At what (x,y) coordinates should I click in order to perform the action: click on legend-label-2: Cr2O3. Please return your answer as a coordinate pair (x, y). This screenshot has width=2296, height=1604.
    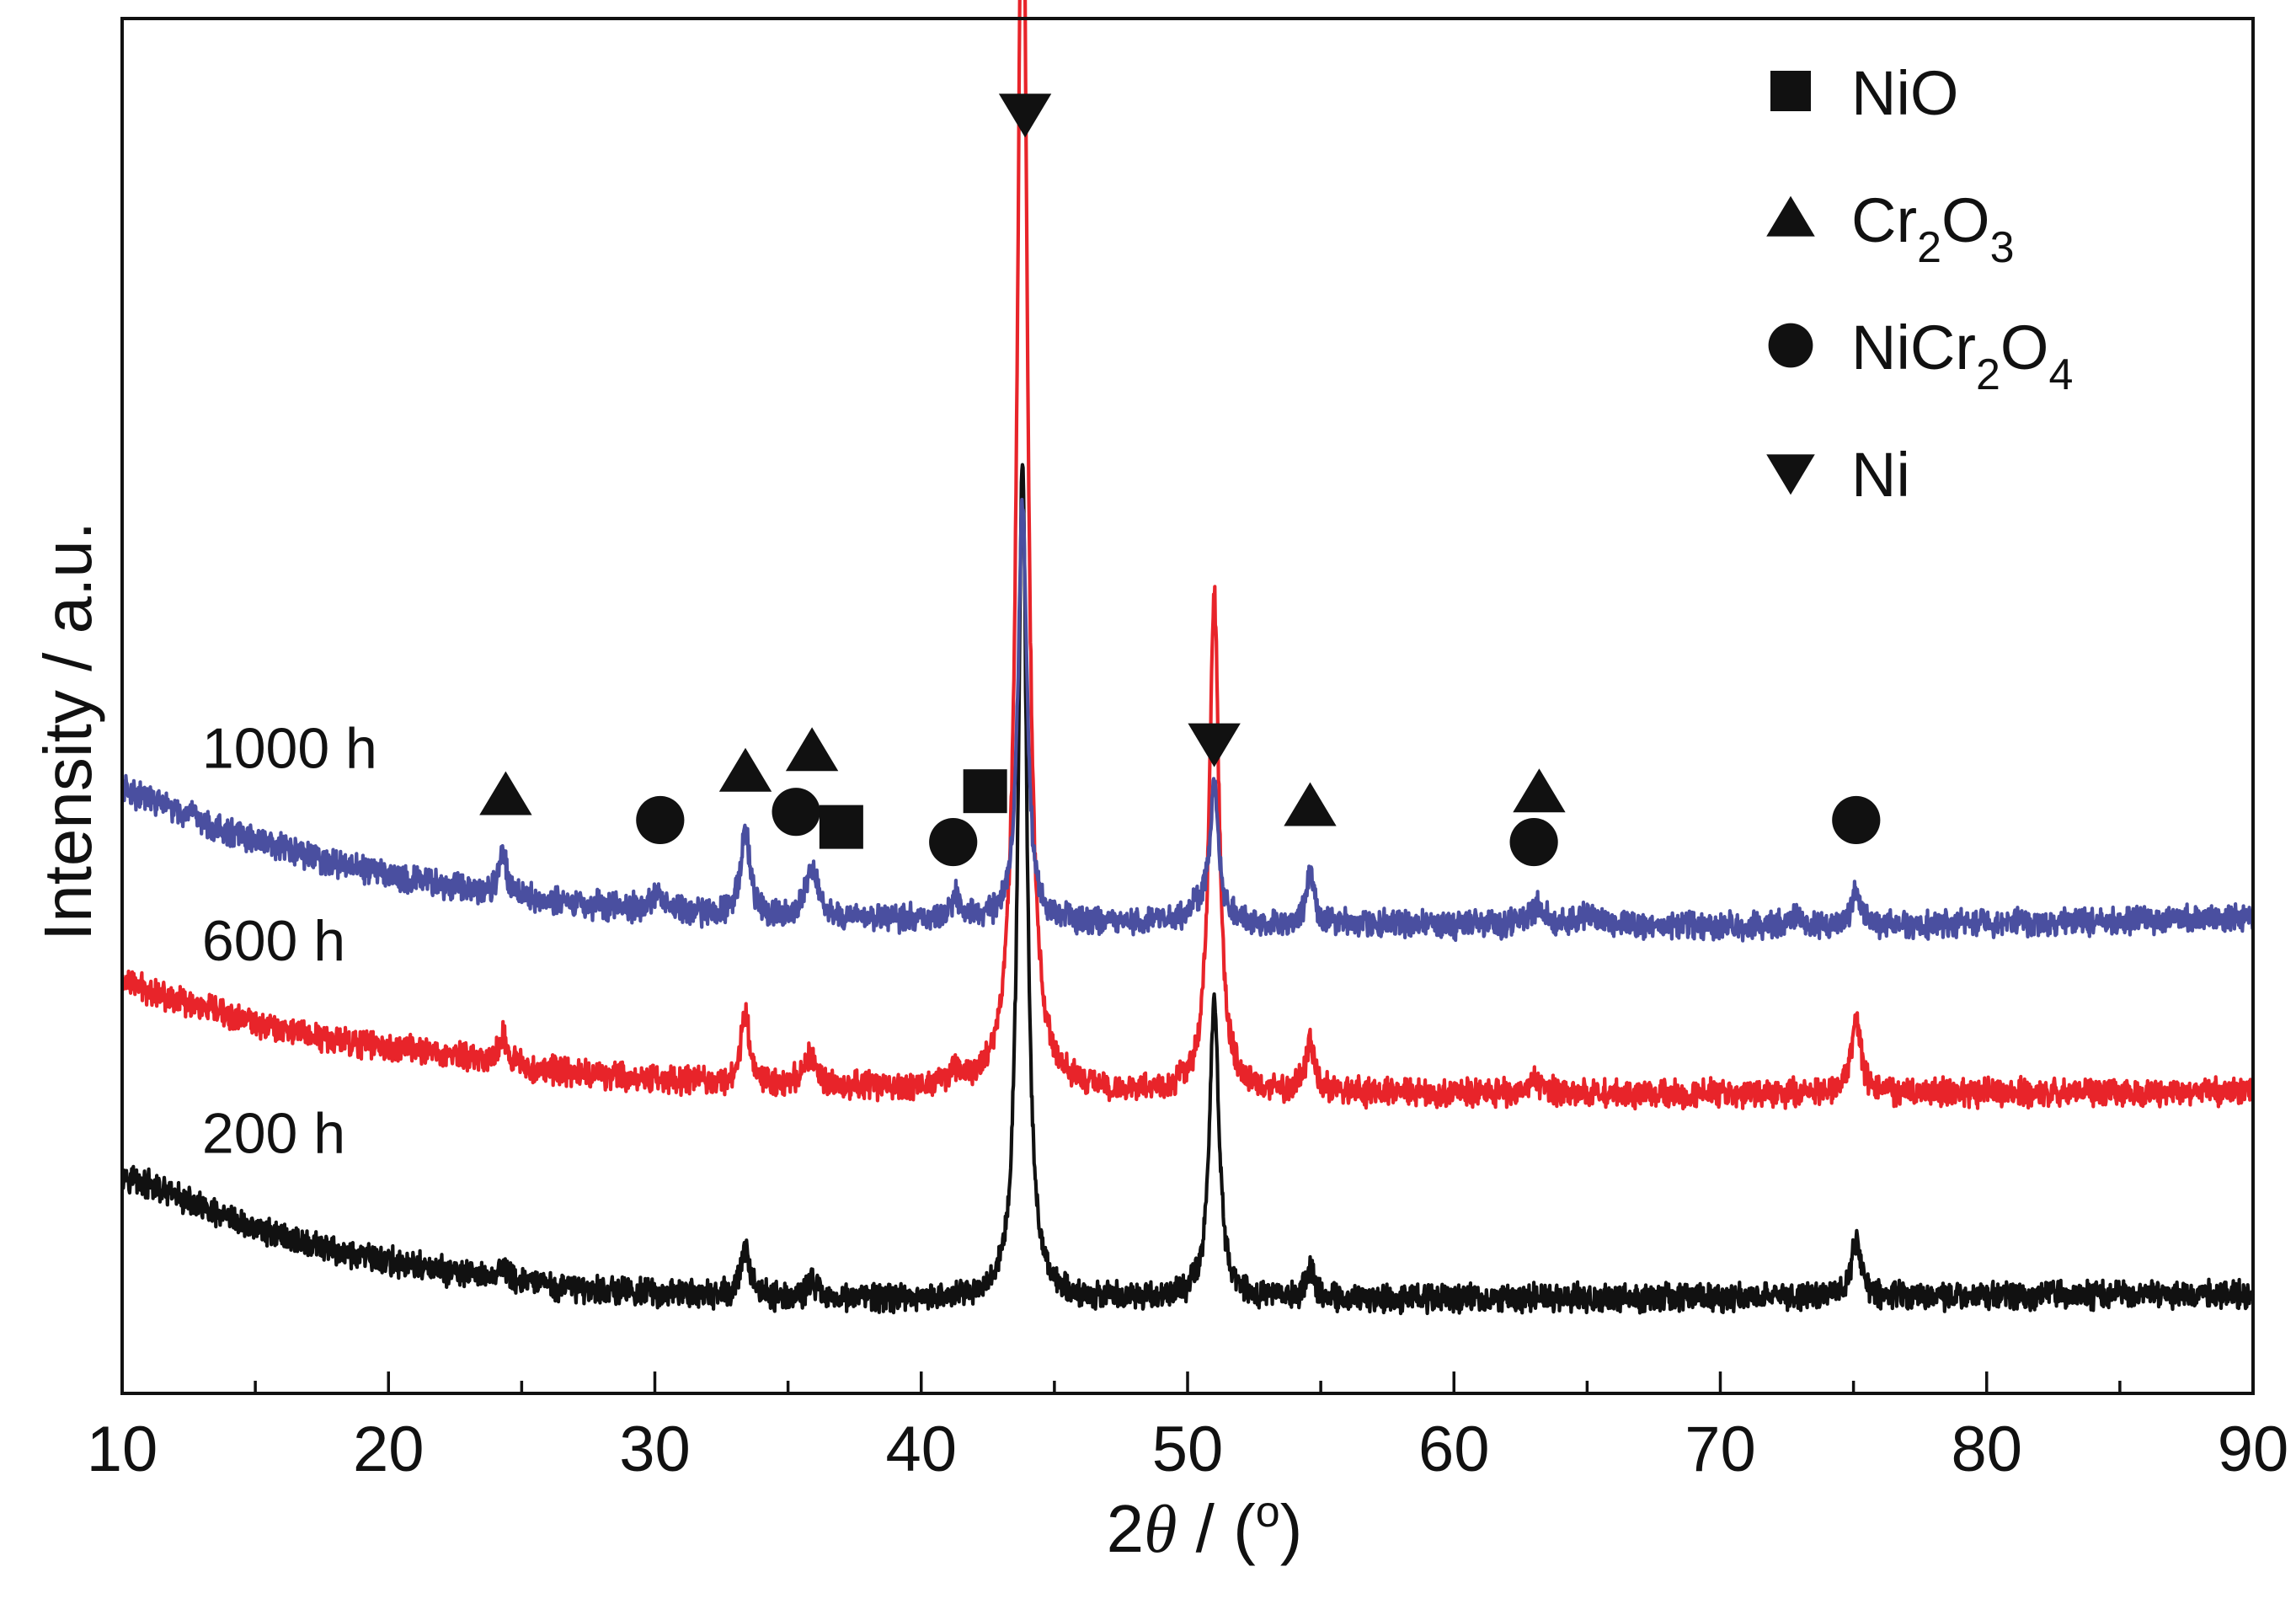
    Looking at the image, I should click on (1933, 228).